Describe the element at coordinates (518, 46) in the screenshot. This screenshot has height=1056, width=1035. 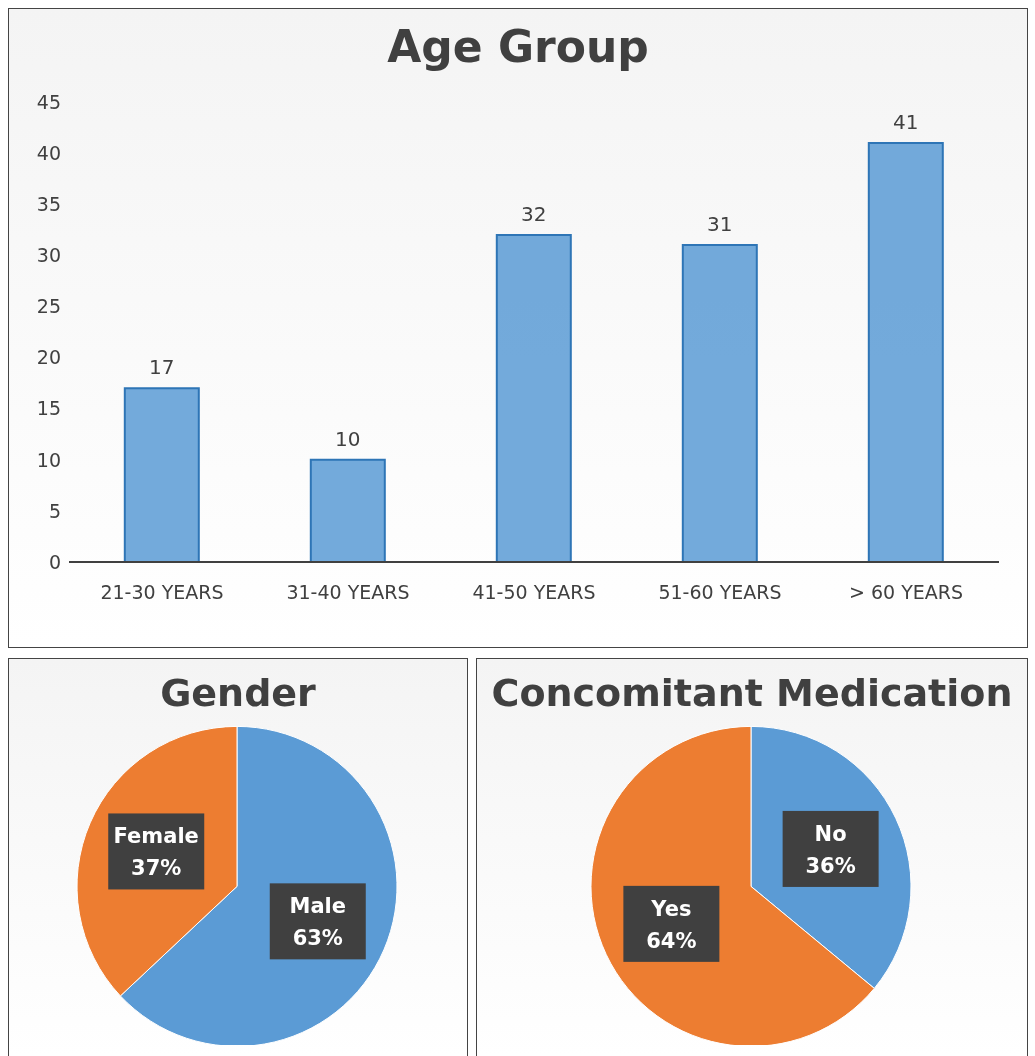
I see `chart-title: Age Group` at that location.